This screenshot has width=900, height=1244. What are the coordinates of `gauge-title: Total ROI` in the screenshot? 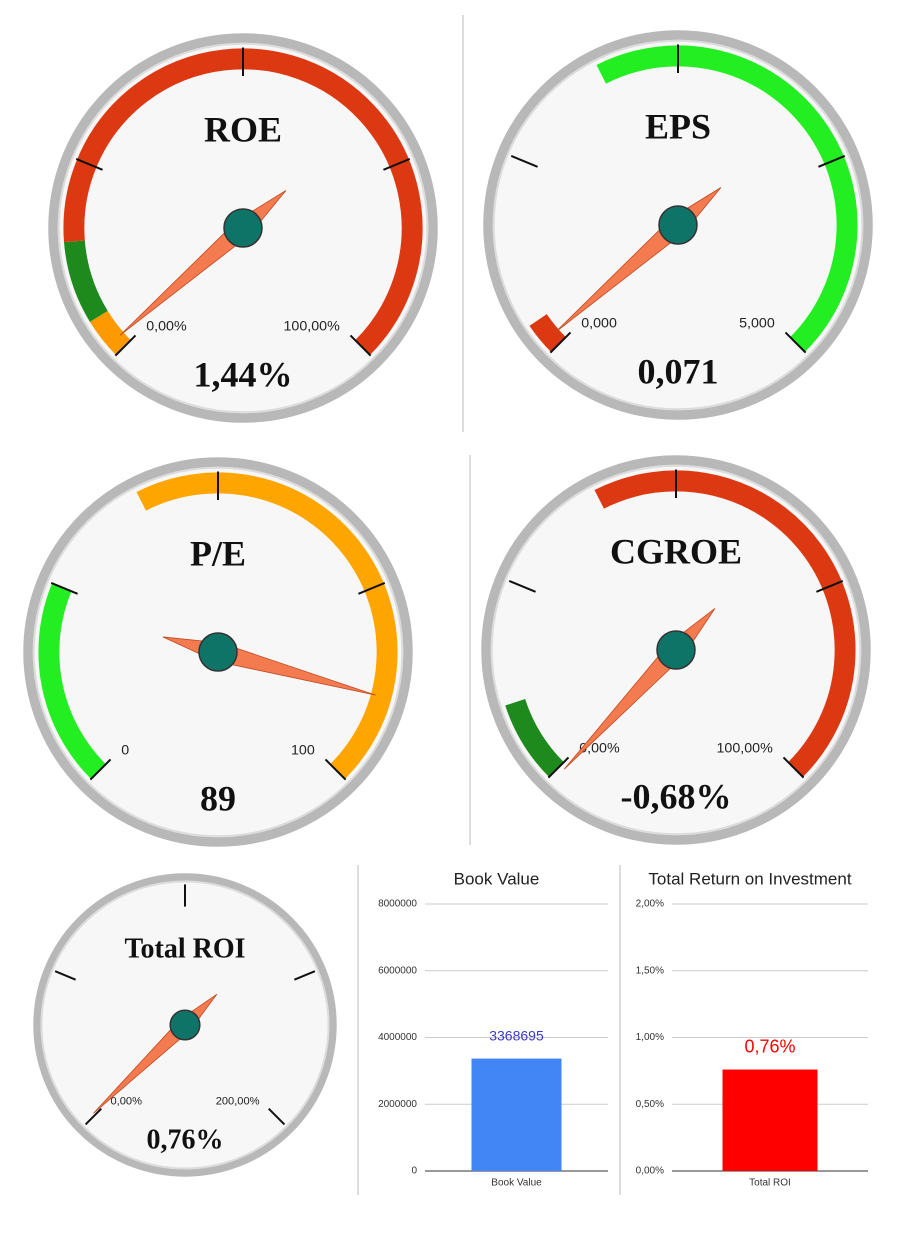 It's located at (184, 948).